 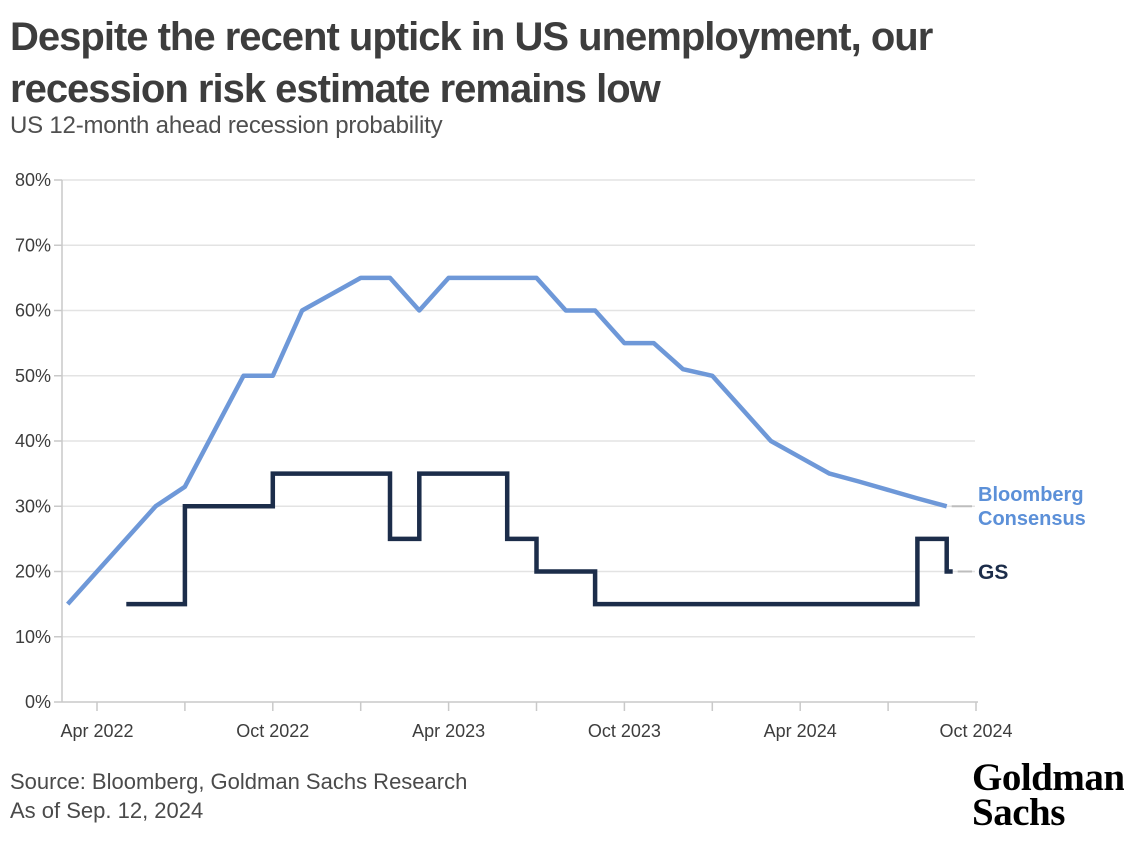 What do you see at coordinates (975, 731) in the screenshot?
I see `x-tick-label: Oct 2024` at bounding box center [975, 731].